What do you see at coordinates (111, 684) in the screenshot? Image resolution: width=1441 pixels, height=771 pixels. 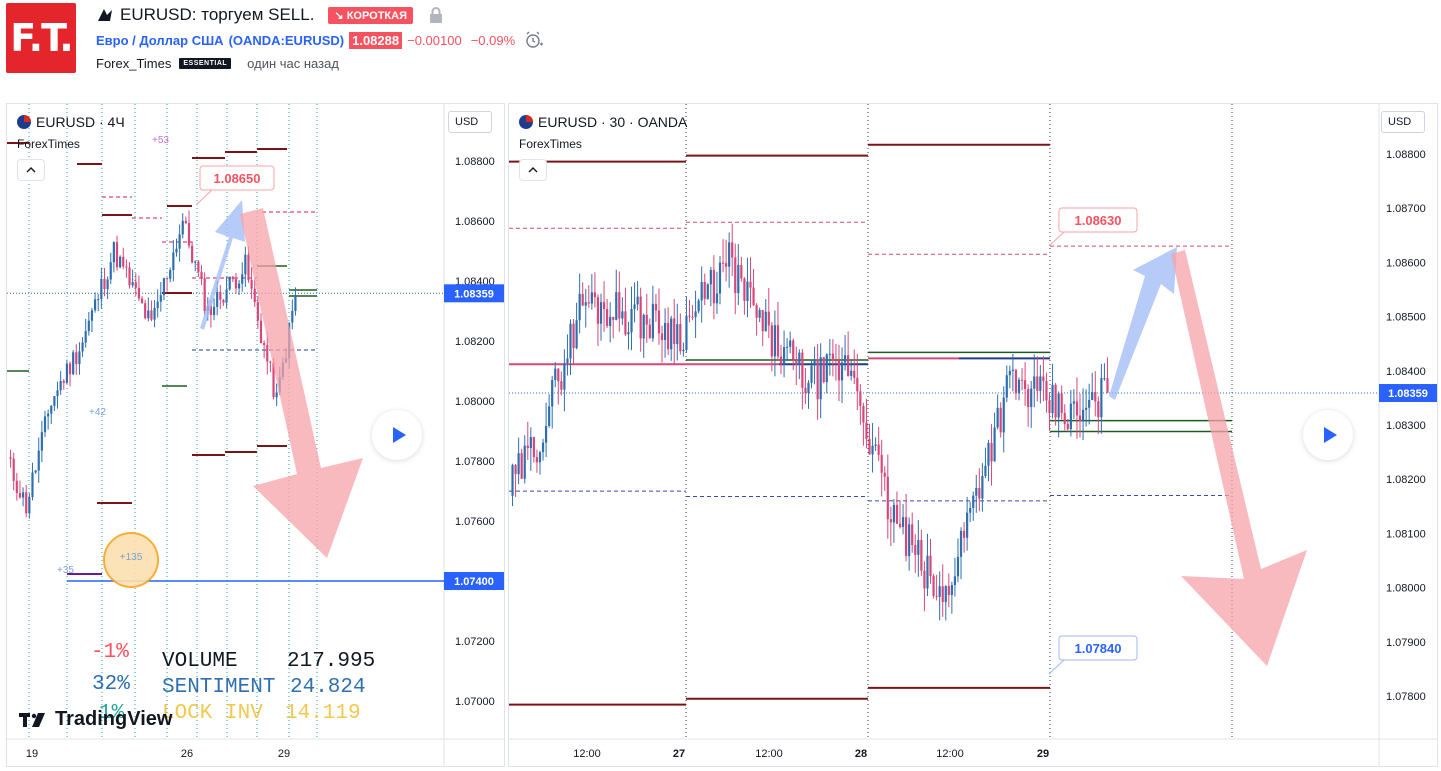 I see `stat-pct-2: 32%` at bounding box center [111, 684].